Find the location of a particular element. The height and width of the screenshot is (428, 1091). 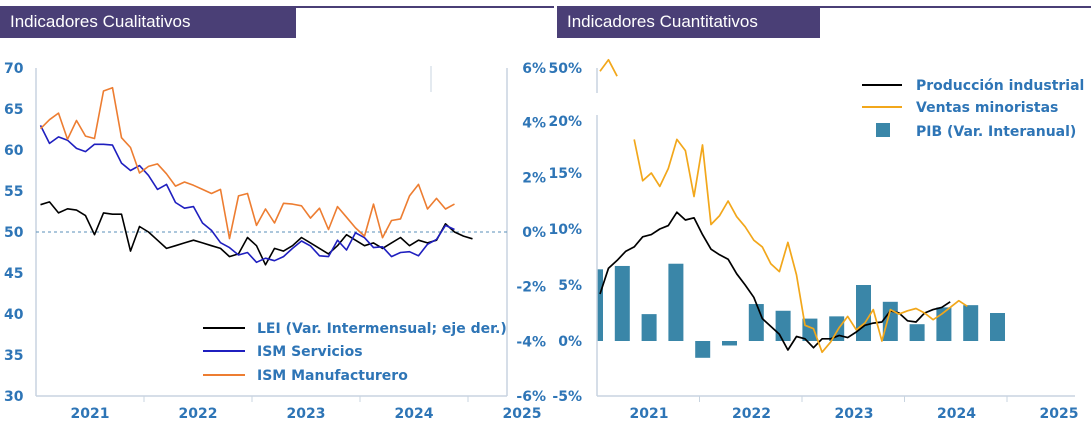

lei-line is located at coordinates (256, 233).